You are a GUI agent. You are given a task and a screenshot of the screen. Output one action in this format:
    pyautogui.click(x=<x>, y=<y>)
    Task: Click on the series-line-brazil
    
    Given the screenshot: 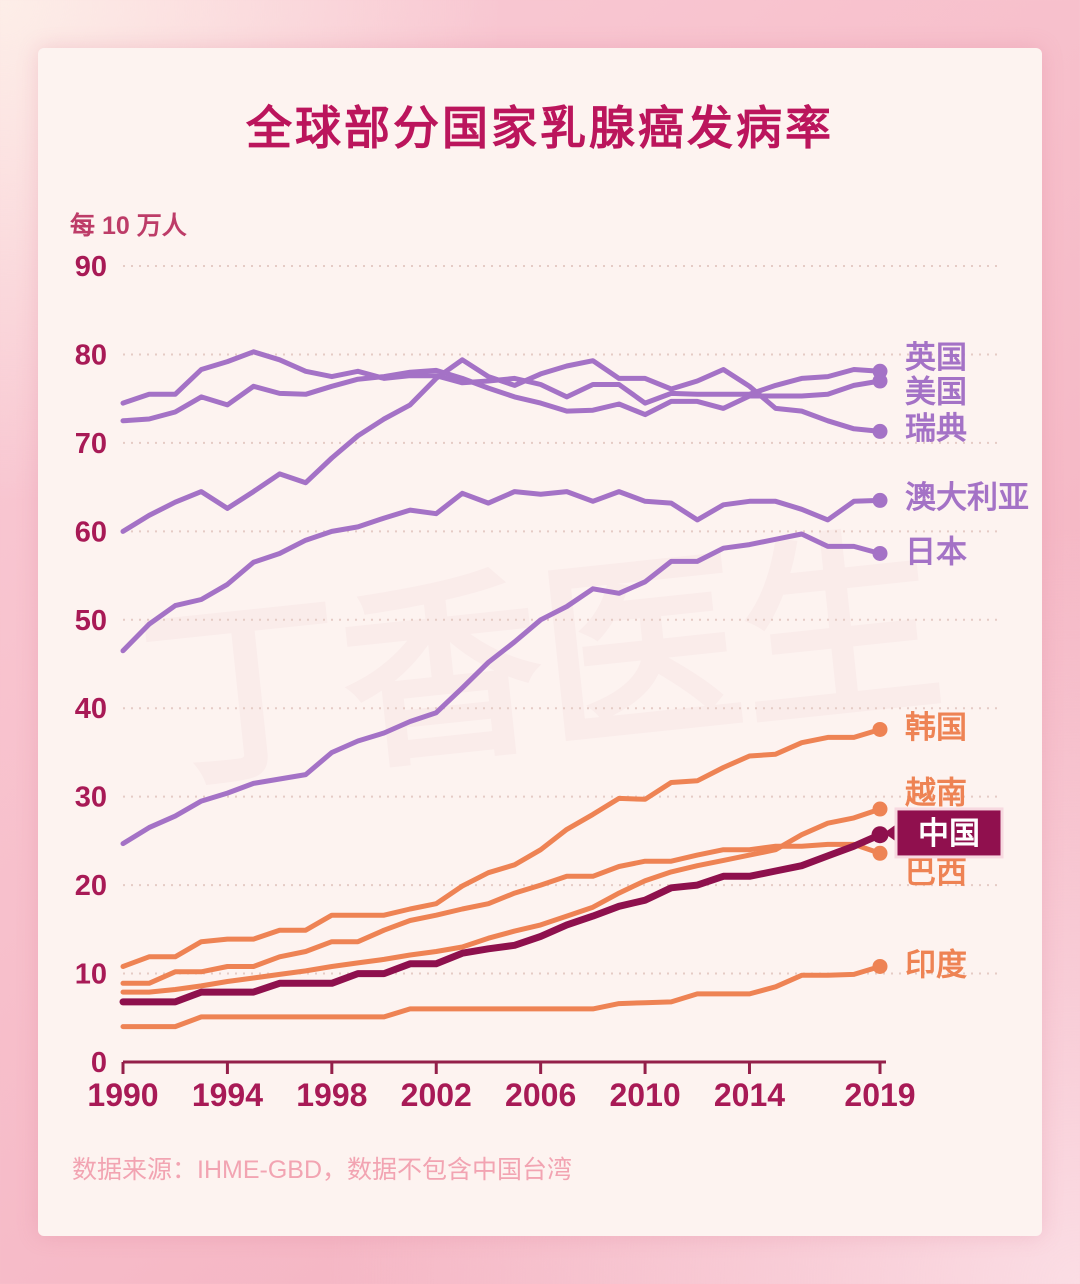 What is the action you would take?
    pyautogui.click(x=501, y=913)
    